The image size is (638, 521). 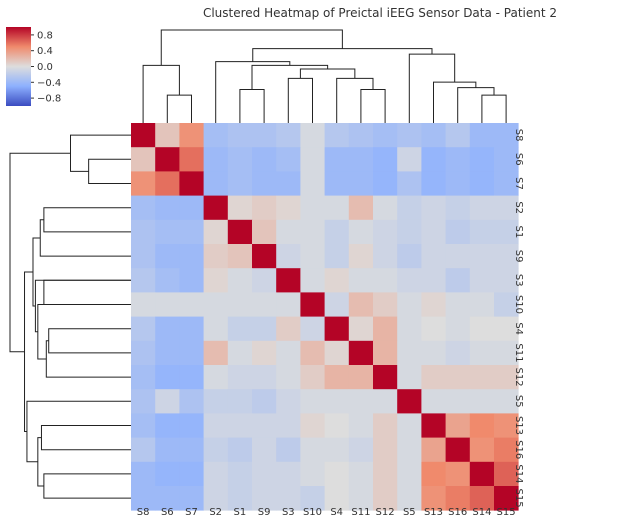 I want to click on heatmap-cell-S2-S12, so click(x=385, y=208).